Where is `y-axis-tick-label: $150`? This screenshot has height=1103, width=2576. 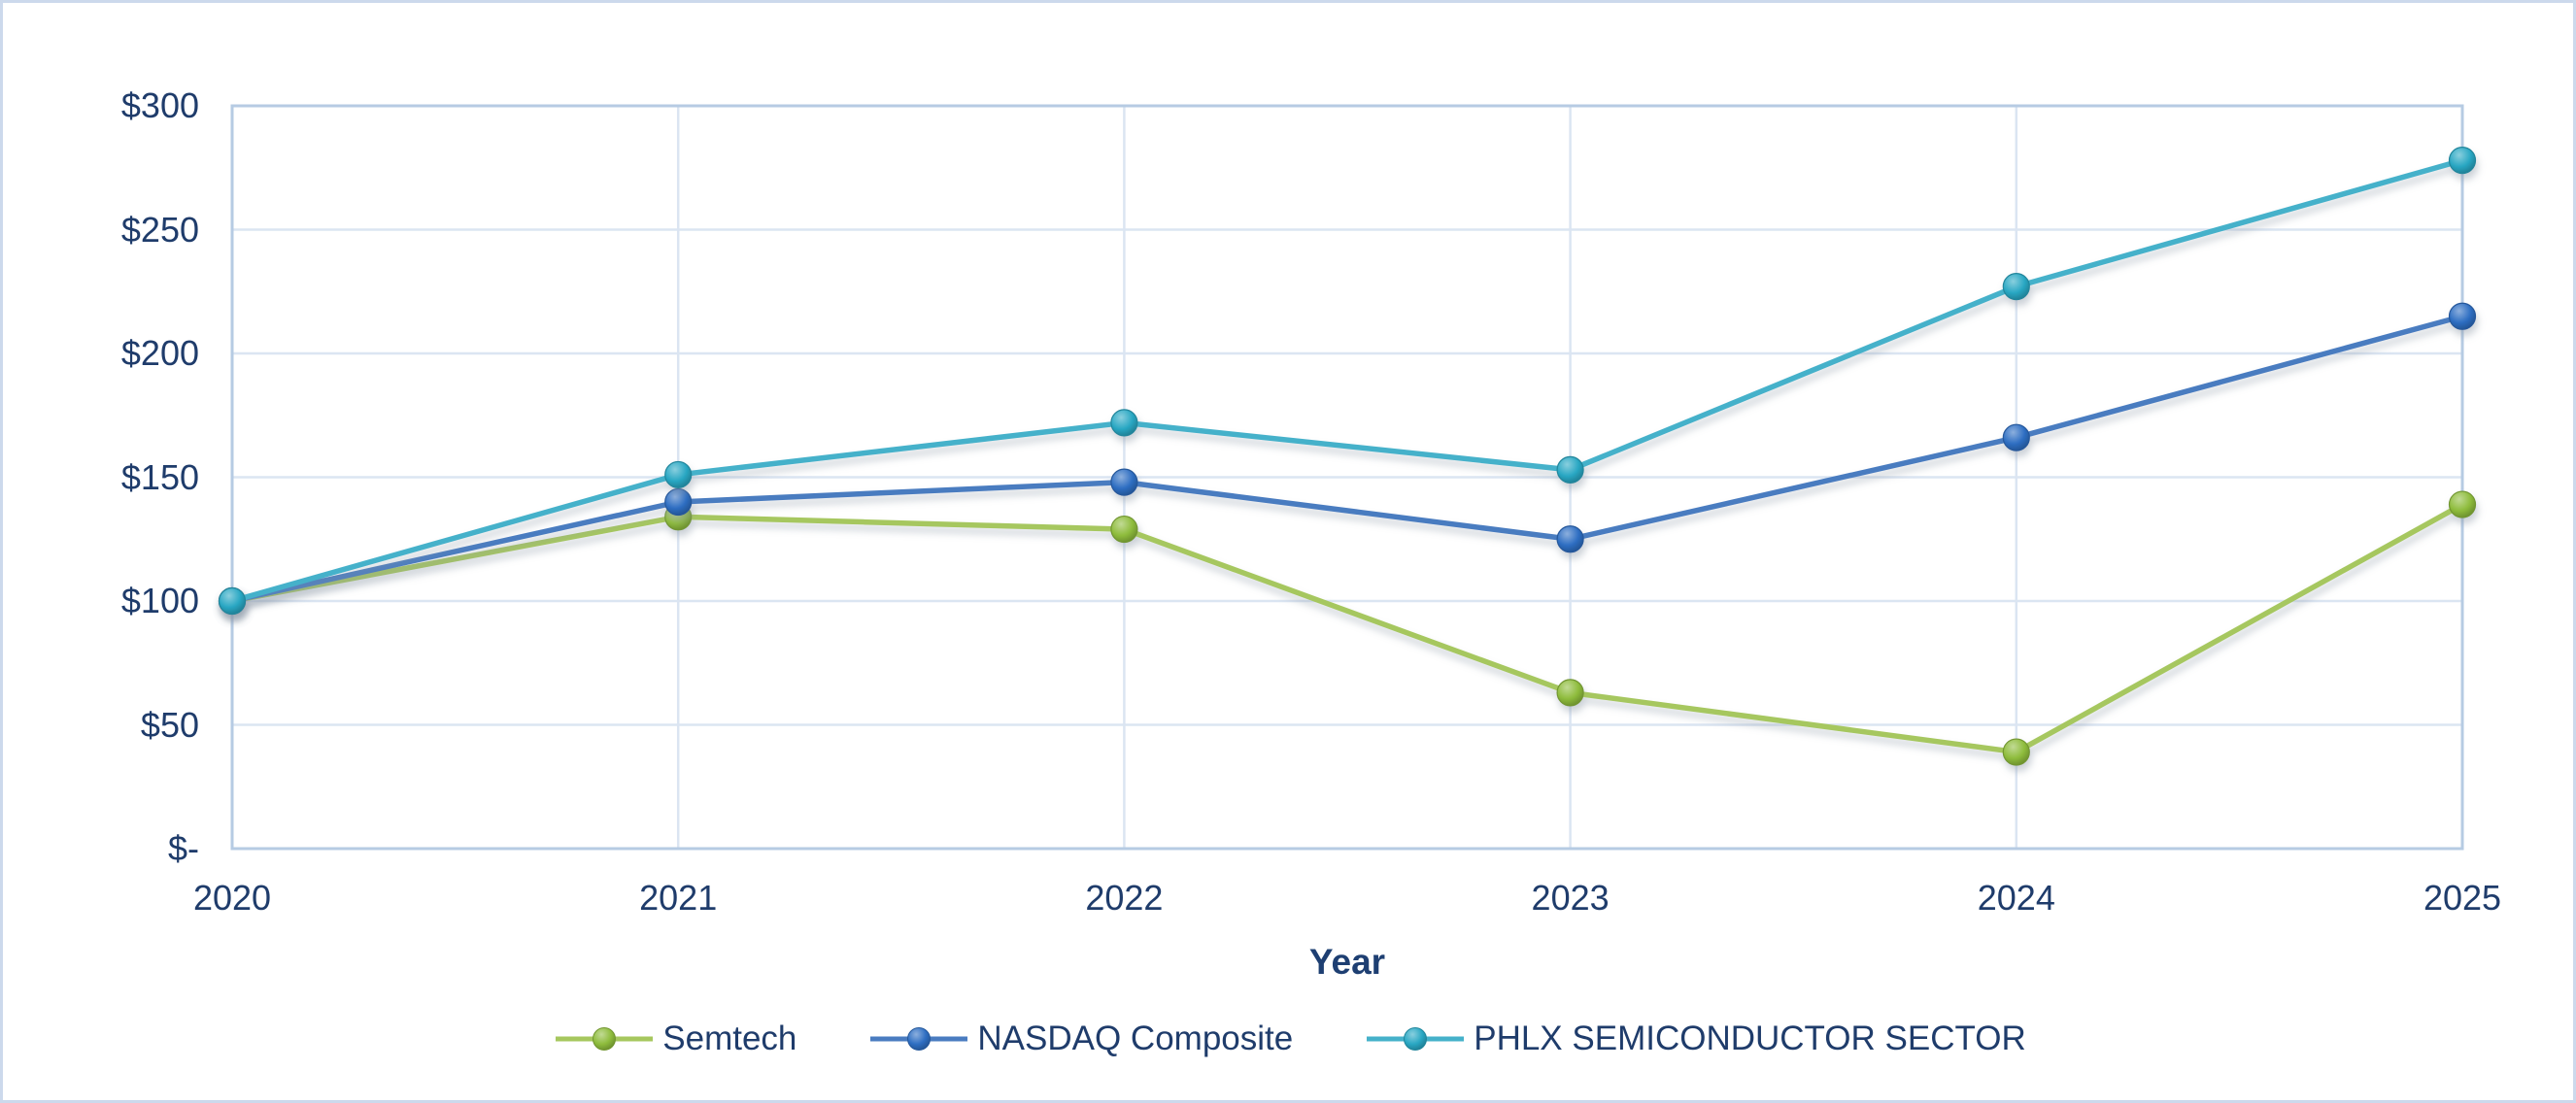
y-axis-tick-label: $150 is located at coordinates (159, 477).